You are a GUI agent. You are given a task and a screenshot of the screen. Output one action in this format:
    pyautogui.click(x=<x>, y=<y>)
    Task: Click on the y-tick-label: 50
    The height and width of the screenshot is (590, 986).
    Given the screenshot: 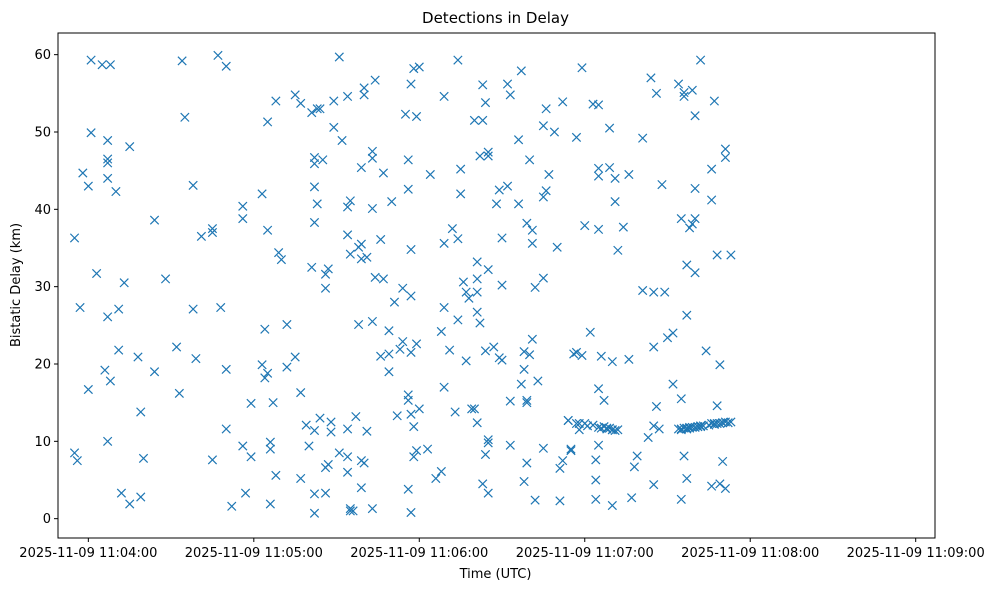 What is the action you would take?
    pyautogui.click(x=42, y=132)
    